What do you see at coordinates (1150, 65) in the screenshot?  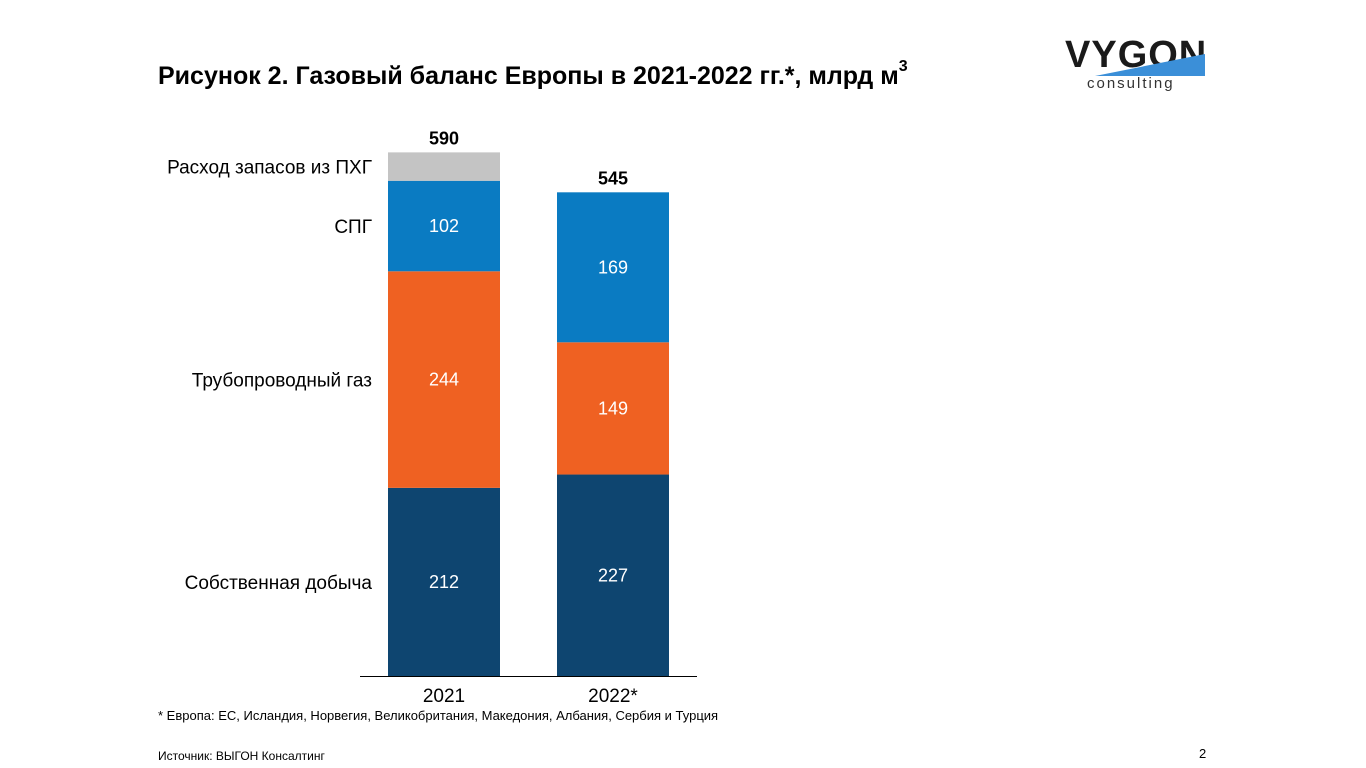 I see `logo-stripe-icon` at bounding box center [1150, 65].